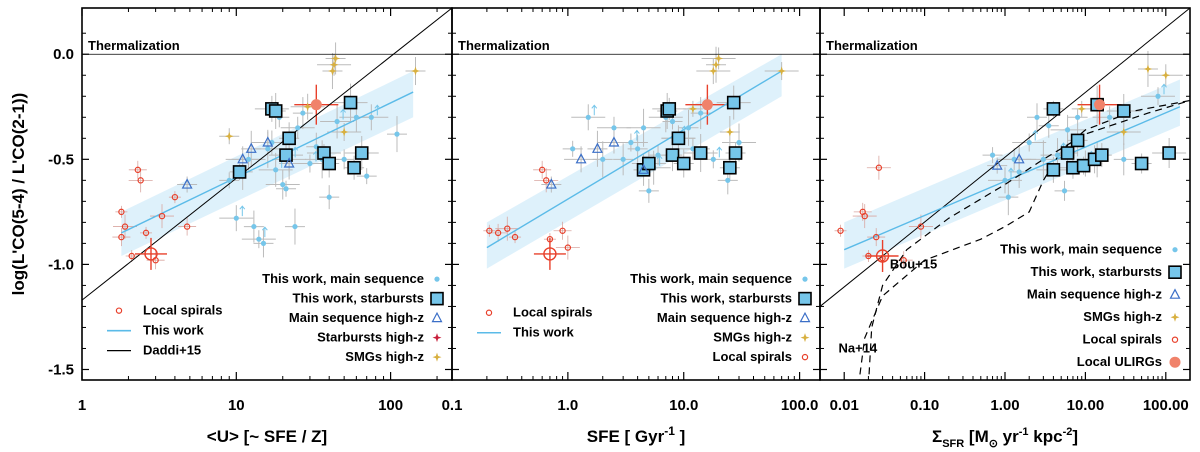 This screenshot has height=452, width=1200. What do you see at coordinates (567, 405) in the screenshot?
I see `x-tick-label: 1.0` at bounding box center [567, 405].